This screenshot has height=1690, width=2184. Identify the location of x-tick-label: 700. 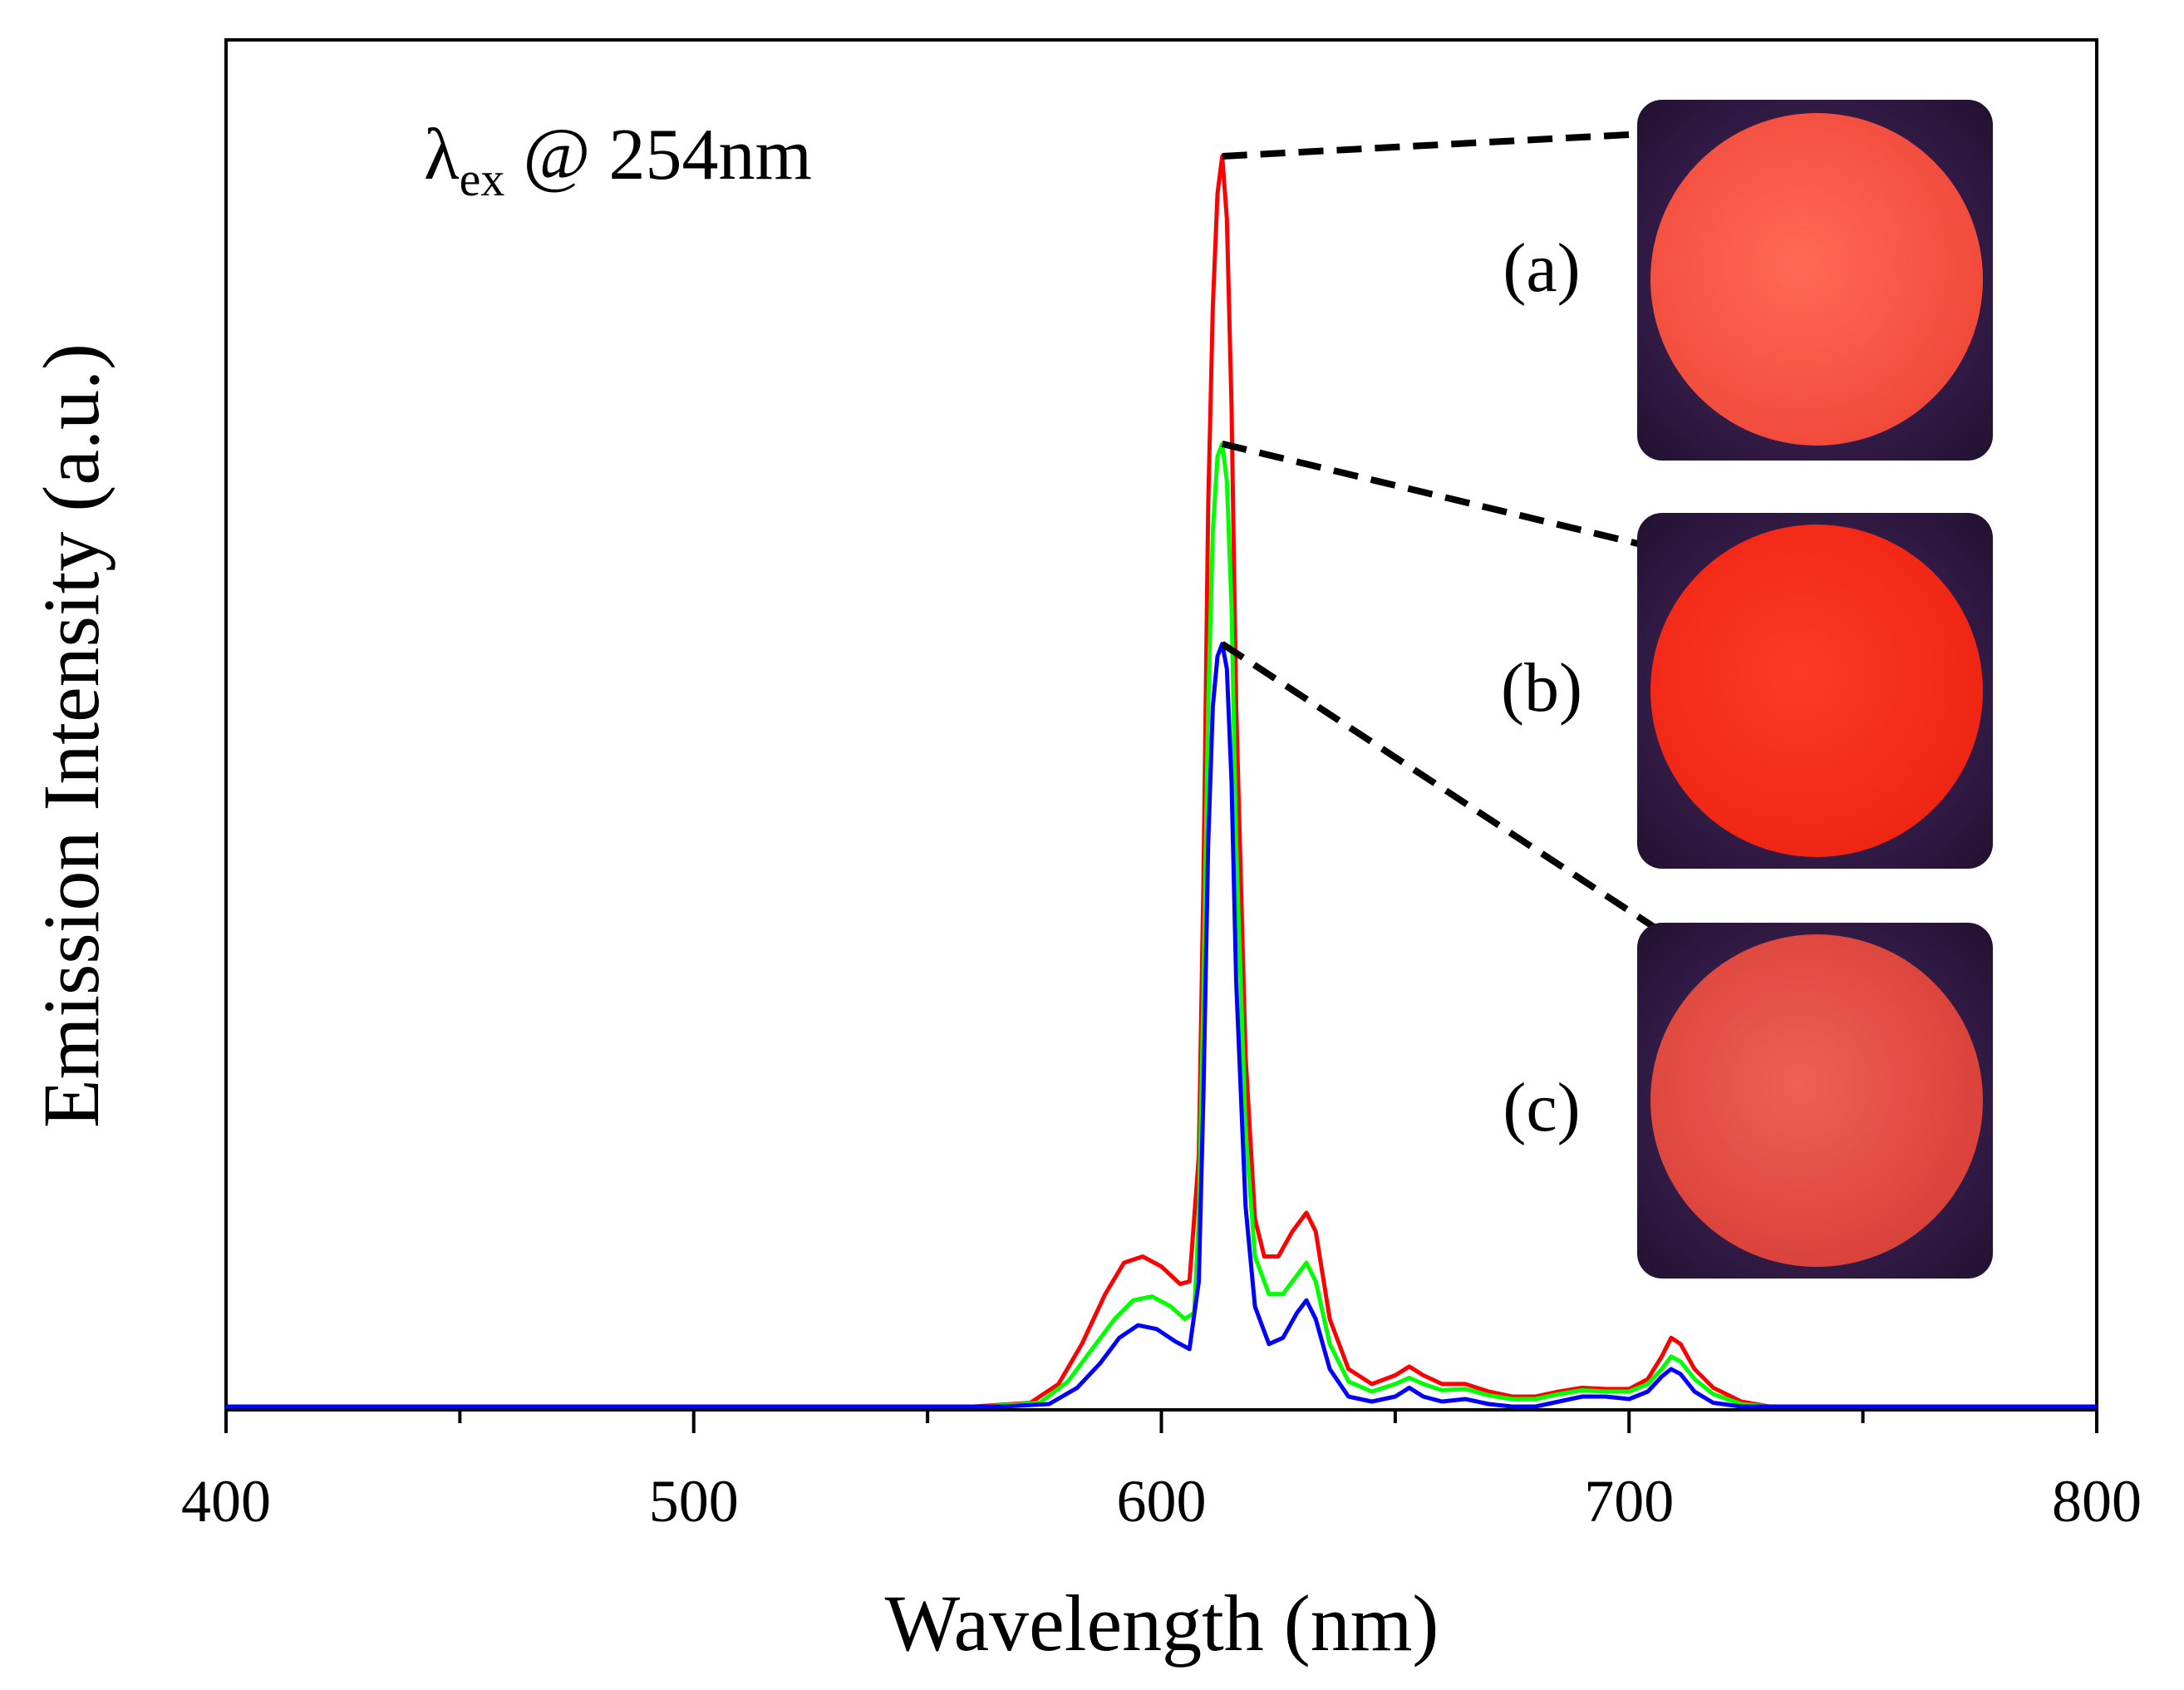
(1629, 1502).